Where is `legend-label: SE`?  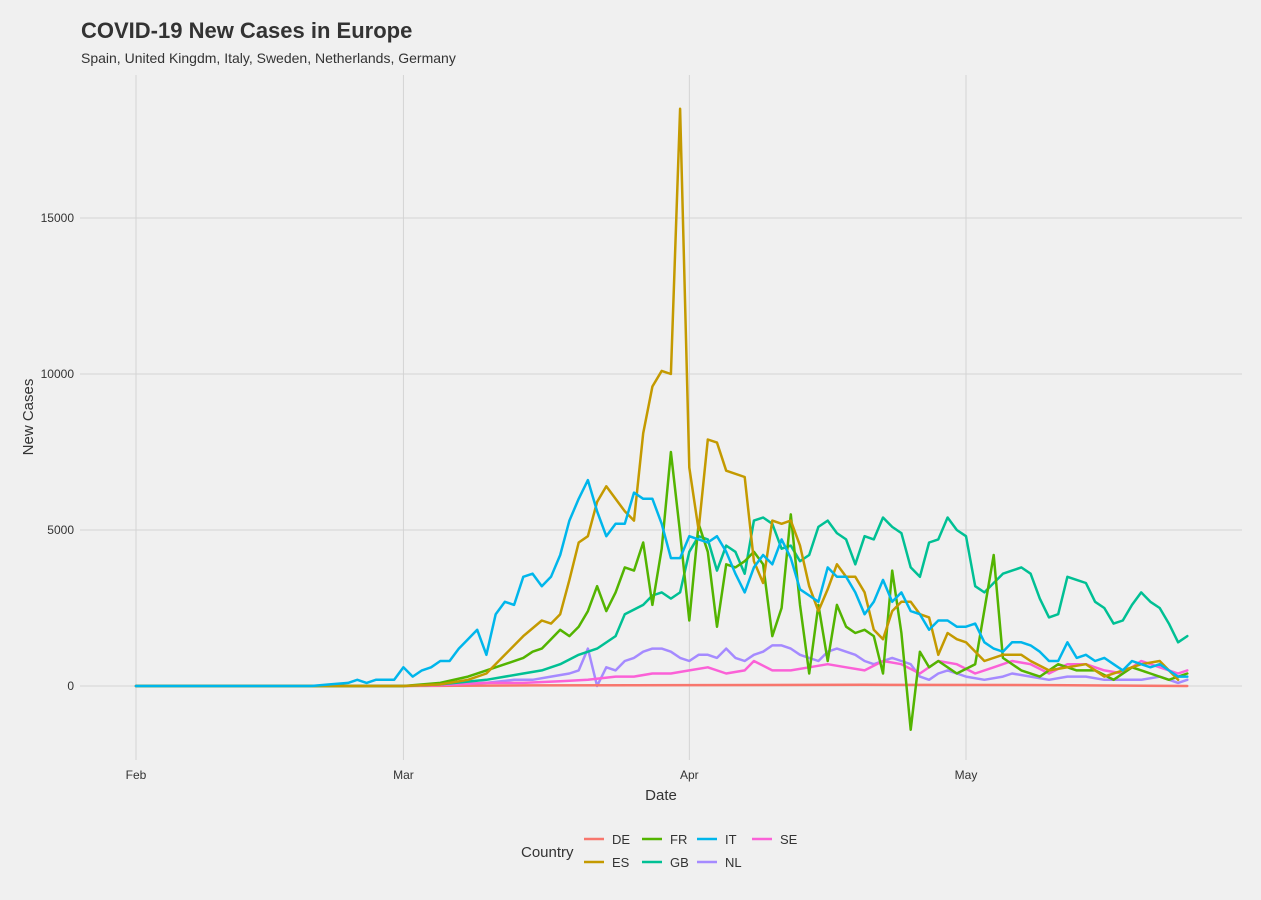 legend-label: SE is located at coordinates (789, 839).